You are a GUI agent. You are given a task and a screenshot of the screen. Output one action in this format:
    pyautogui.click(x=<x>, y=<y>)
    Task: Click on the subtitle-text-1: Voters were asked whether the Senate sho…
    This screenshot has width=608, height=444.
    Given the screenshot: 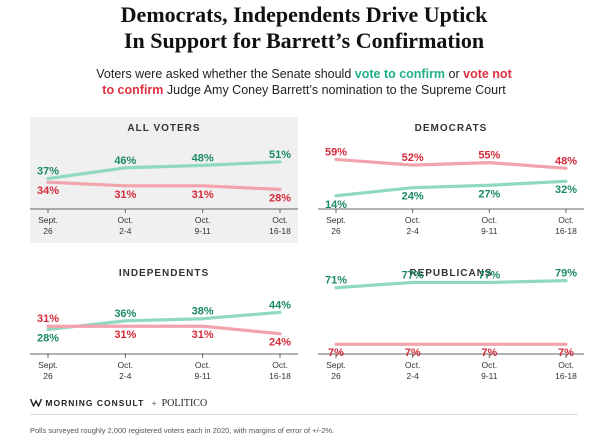 What is the action you would take?
    pyautogui.click(x=225, y=74)
    